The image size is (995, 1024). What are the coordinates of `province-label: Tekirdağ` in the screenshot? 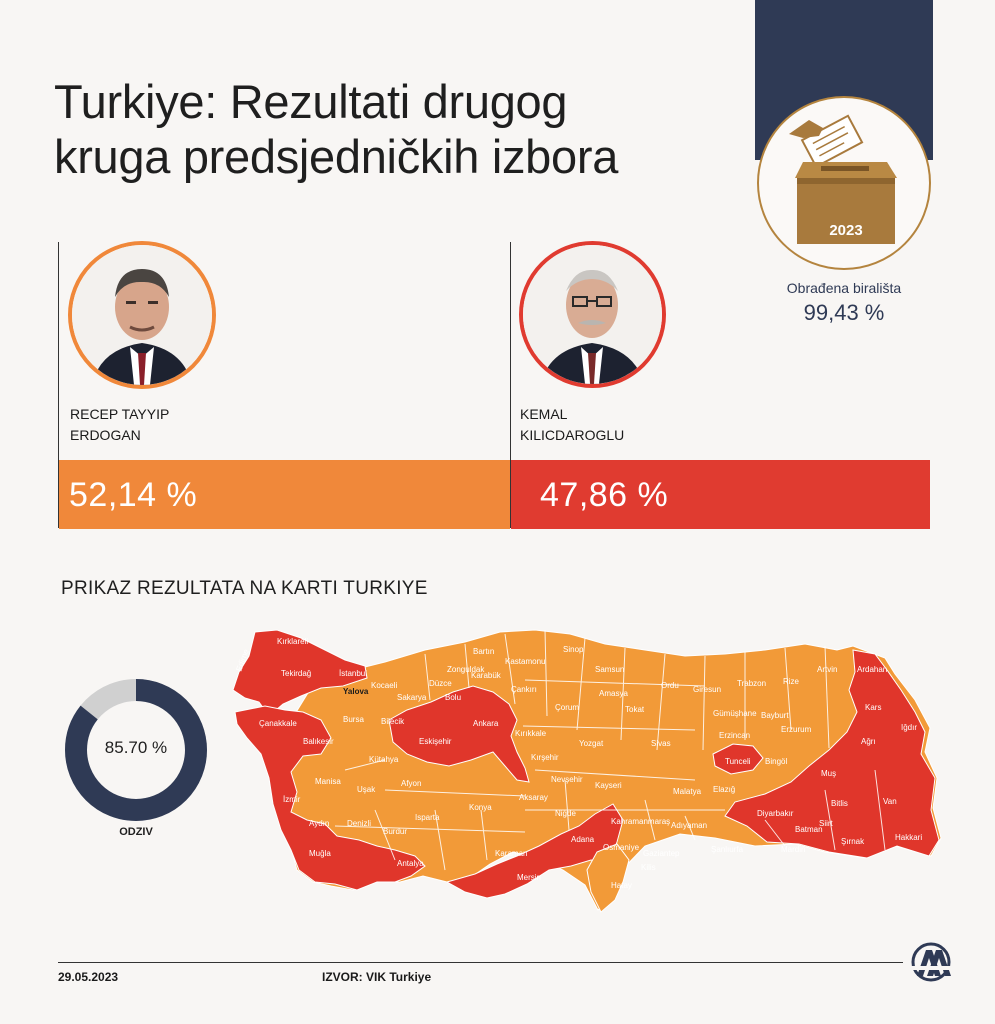 It's located at (296, 673).